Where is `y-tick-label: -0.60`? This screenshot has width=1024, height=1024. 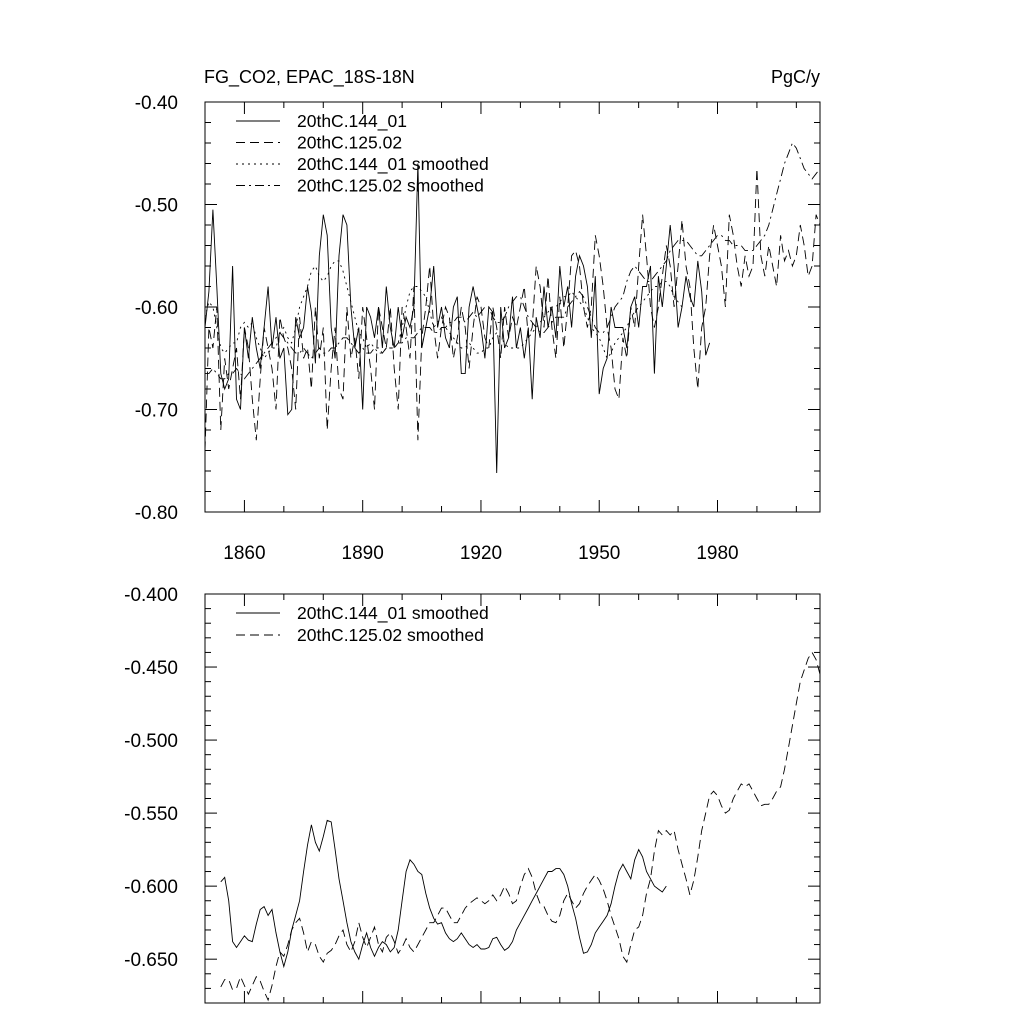
y-tick-label: -0.60 is located at coordinates (156, 308).